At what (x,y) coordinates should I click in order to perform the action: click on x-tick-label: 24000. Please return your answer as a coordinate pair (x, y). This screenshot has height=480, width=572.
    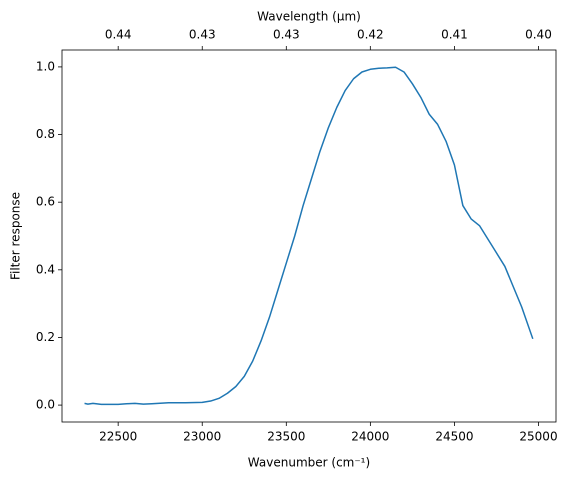
    Looking at the image, I should click on (370, 437).